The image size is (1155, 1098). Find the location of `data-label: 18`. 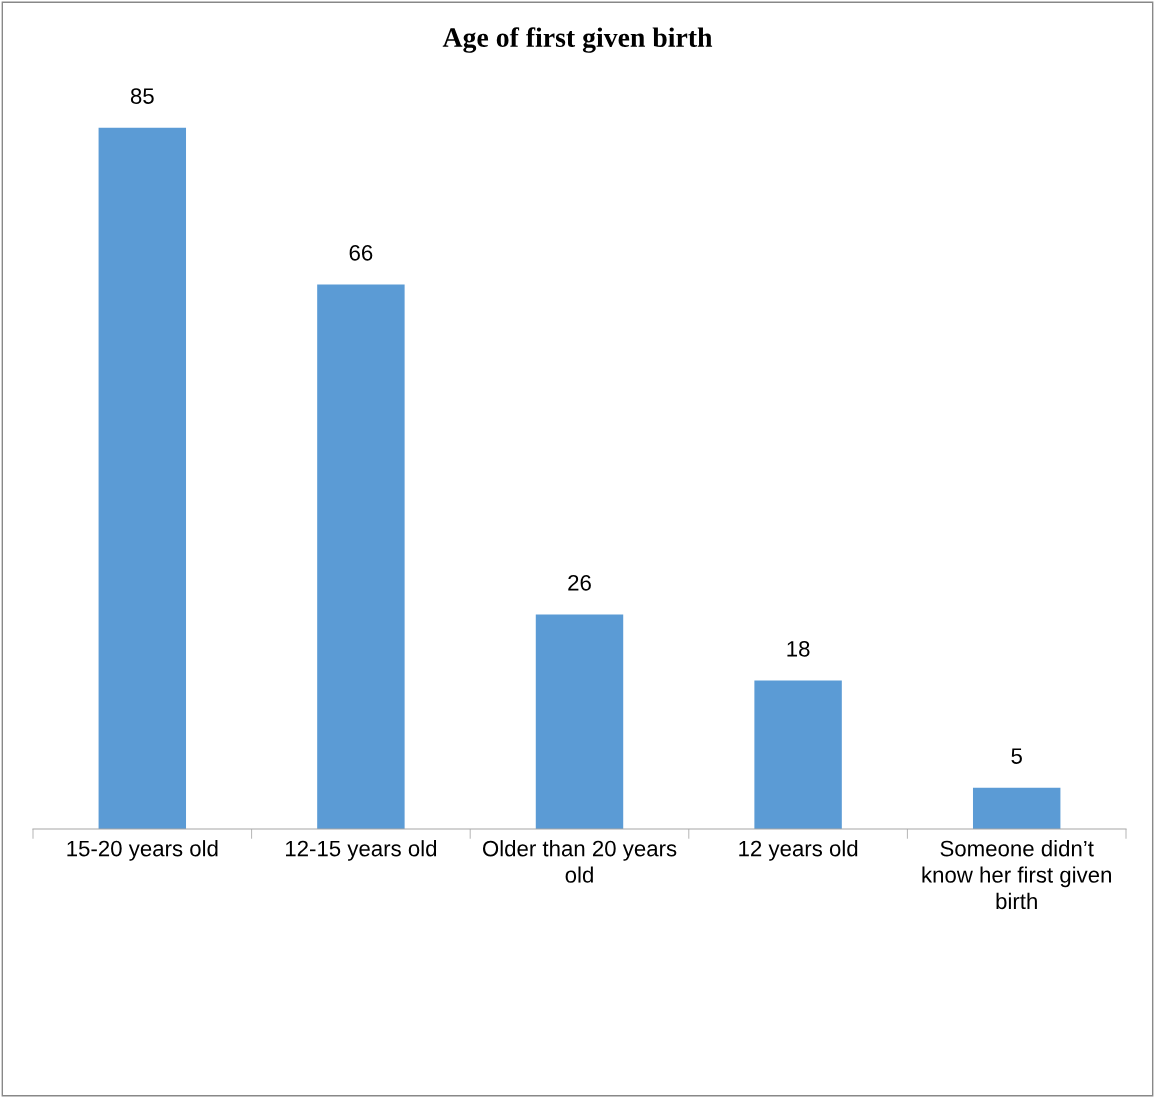

data-label: 18 is located at coordinates (798, 648).